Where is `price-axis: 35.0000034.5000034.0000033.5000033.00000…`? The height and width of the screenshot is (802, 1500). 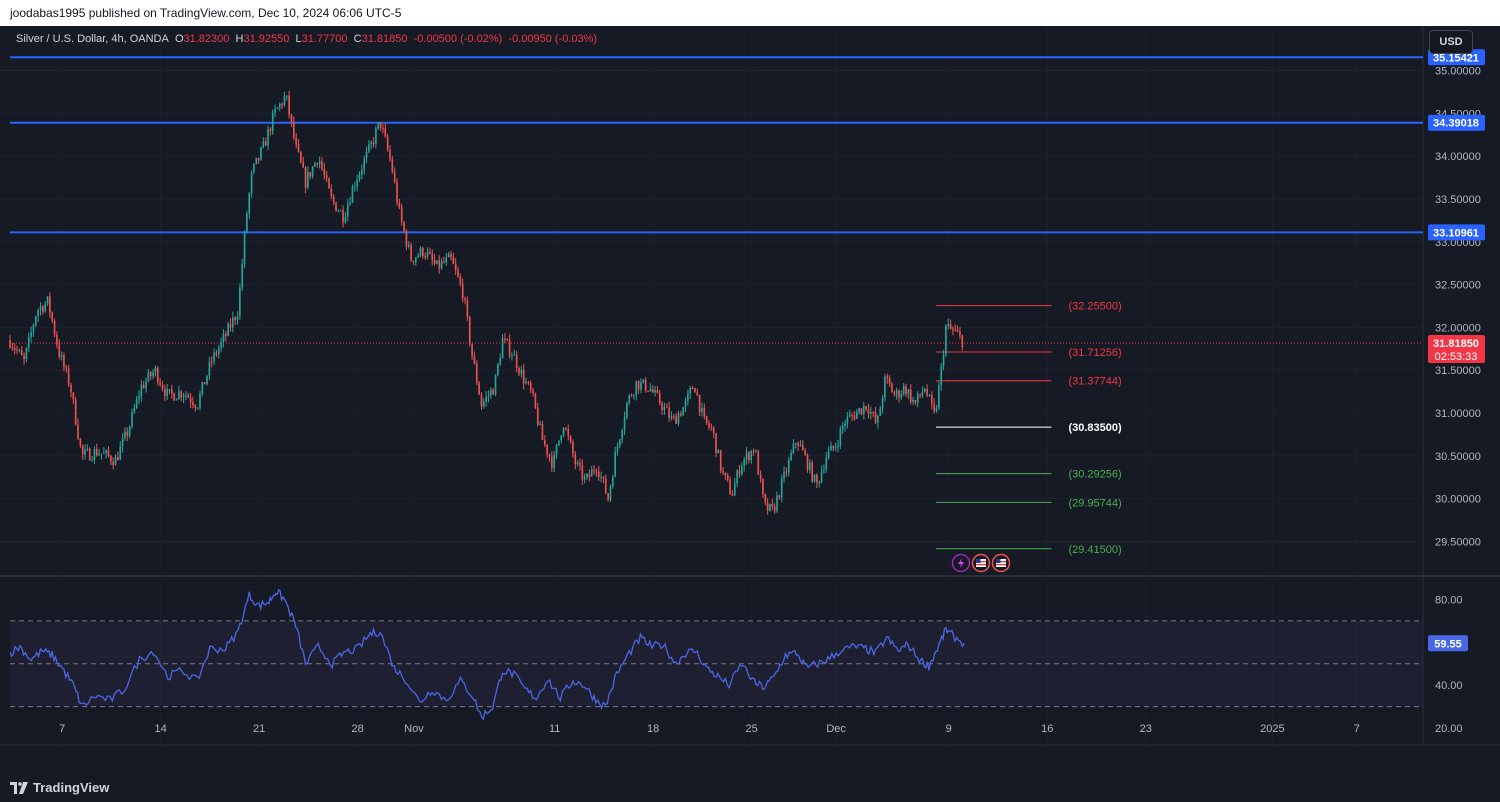
price-axis: 35.0000034.5000034.0000033.5000033.00000… is located at coordinates (1456, 392).